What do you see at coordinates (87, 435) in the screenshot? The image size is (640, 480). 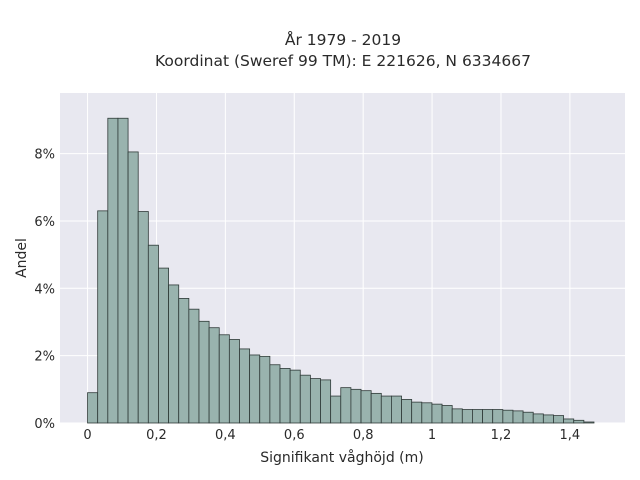 I see `x-tick-label: 0` at bounding box center [87, 435].